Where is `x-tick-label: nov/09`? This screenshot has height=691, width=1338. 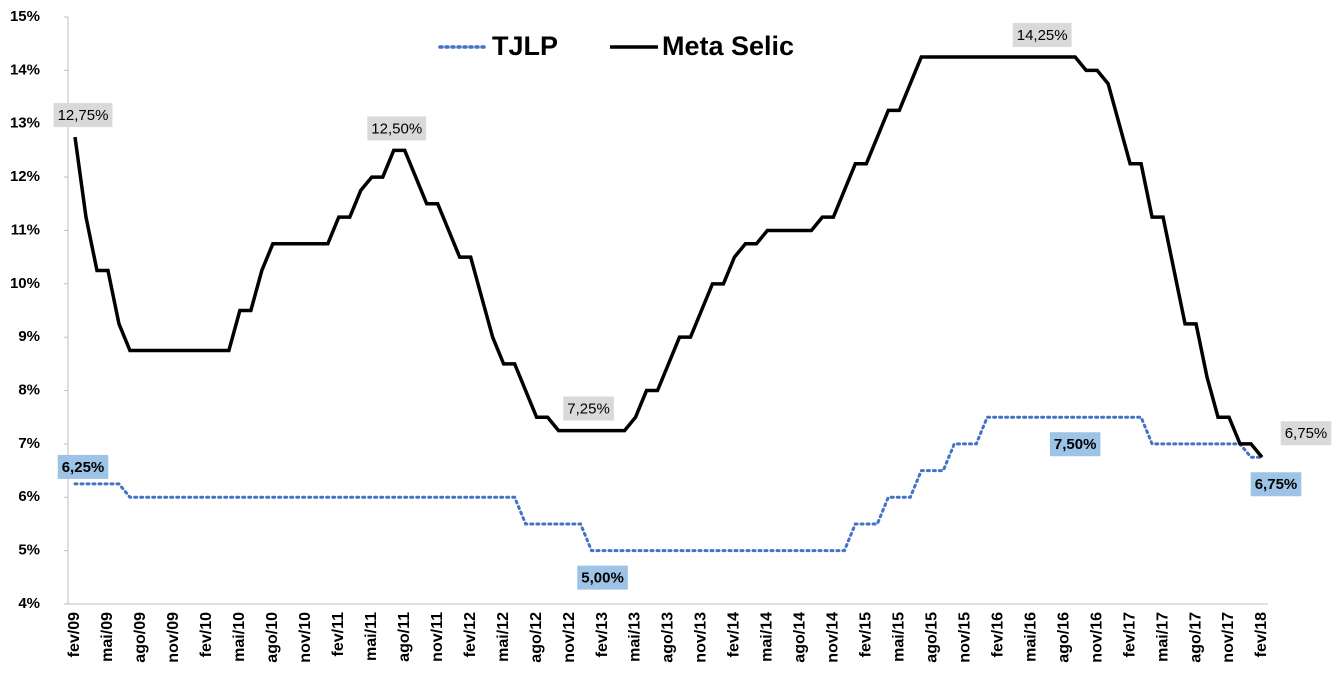
x-tick-label: nov/09 is located at coordinates (173, 637).